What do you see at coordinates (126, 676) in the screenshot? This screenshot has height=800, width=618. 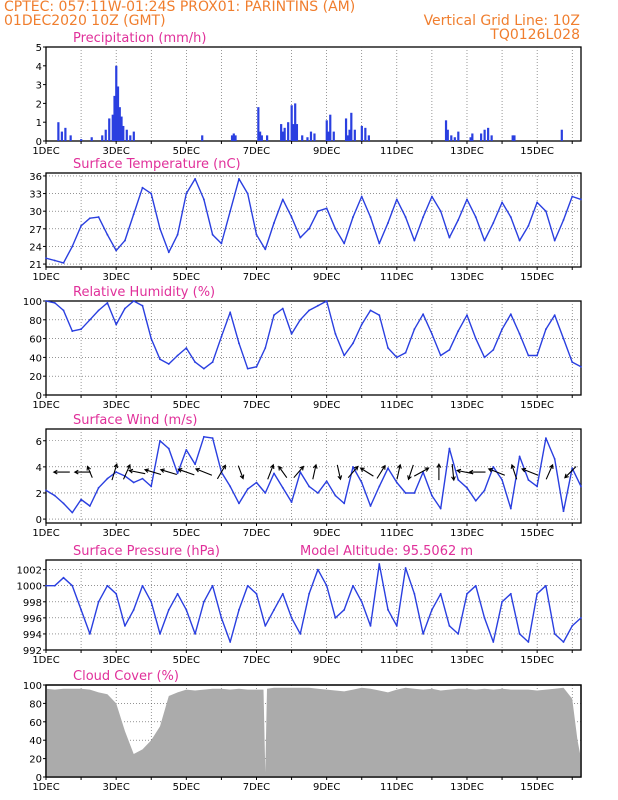 I see `panel-title: Cloud Cover (%)` at bounding box center [126, 676].